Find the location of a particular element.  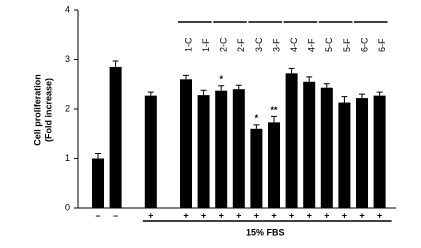

sample-label: 4-C is located at coordinates (294, 44).